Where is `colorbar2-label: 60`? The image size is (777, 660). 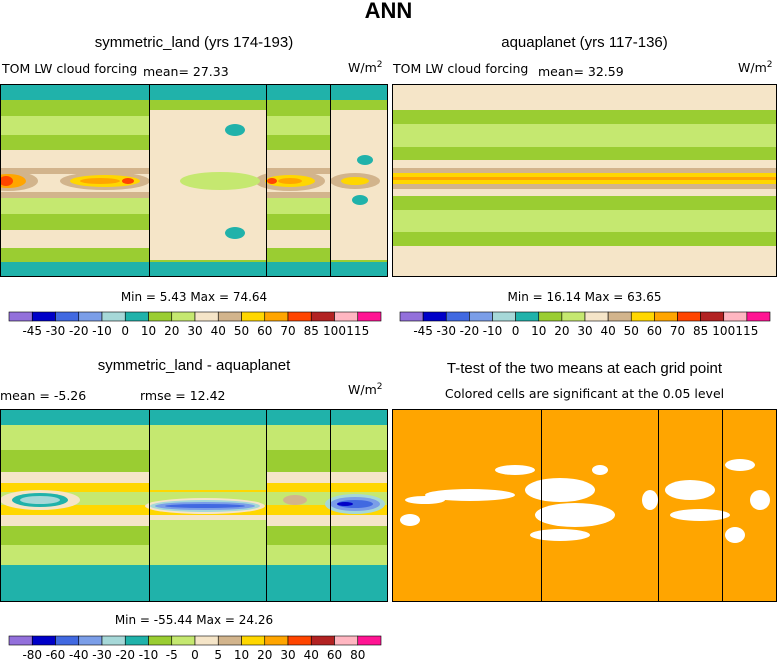
colorbar2-label: 60 is located at coordinates (654, 331).